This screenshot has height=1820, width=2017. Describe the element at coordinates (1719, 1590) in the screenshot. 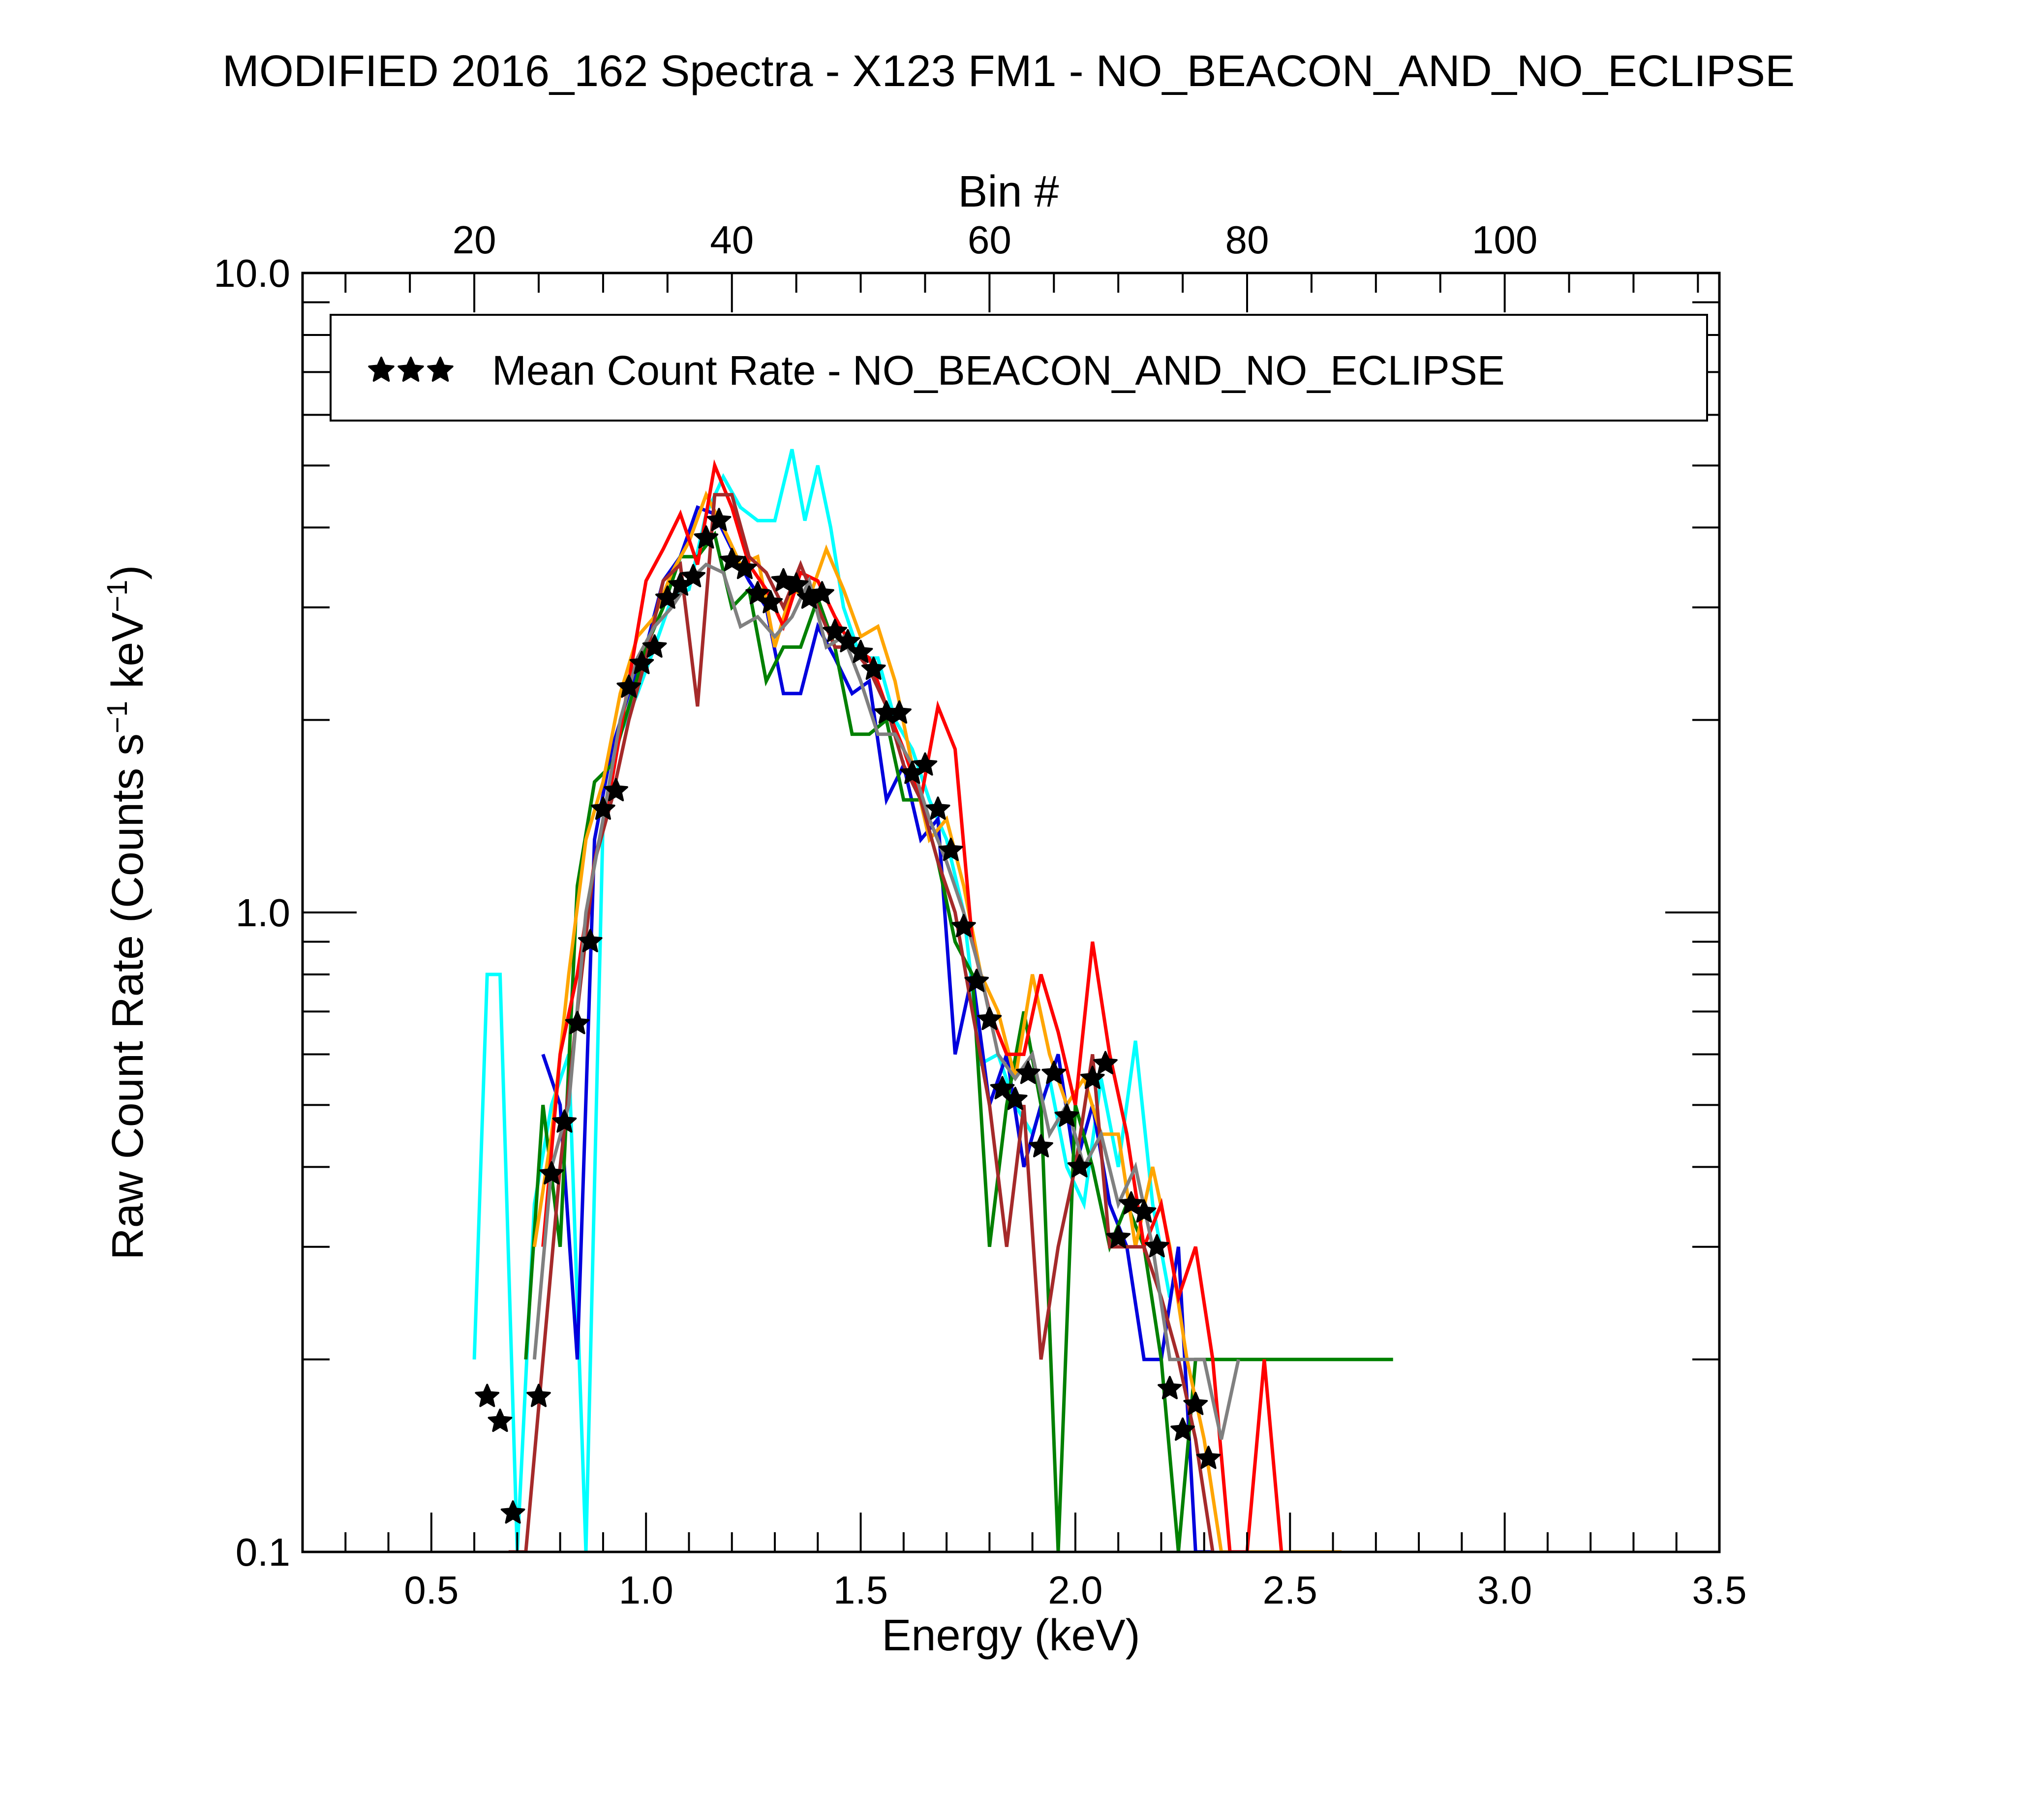

I see `x-tick-label: 3.5` at that location.